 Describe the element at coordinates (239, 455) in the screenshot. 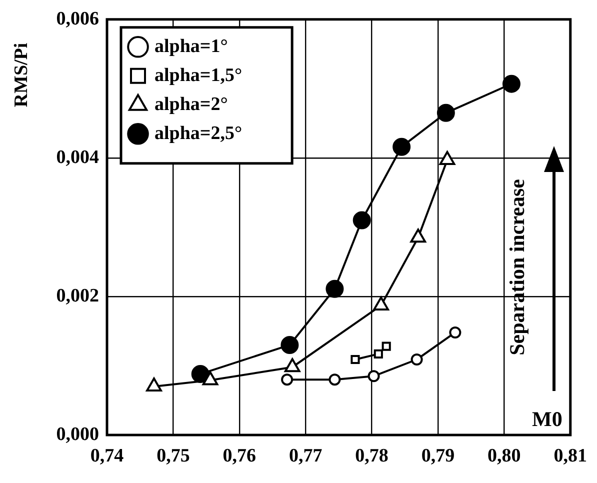

I see `x-tick-label: 0,76` at that location.